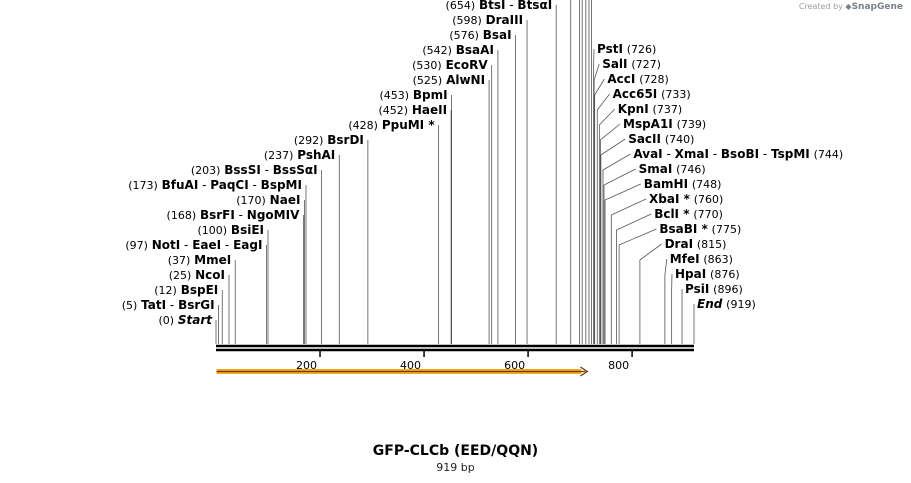 The image size is (911, 483). What do you see at coordinates (683, 229) in the screenshot?
I see `enzyme-name: BsaBI *` at bounding box center [683, 229].